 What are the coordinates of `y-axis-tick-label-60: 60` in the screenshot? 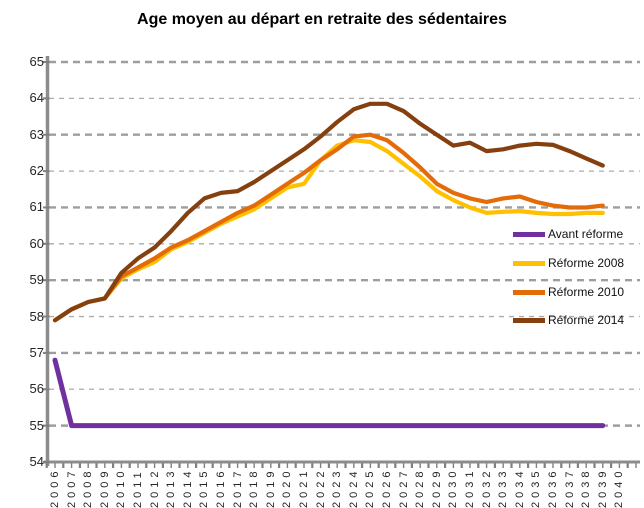 It's located at (36, 243).